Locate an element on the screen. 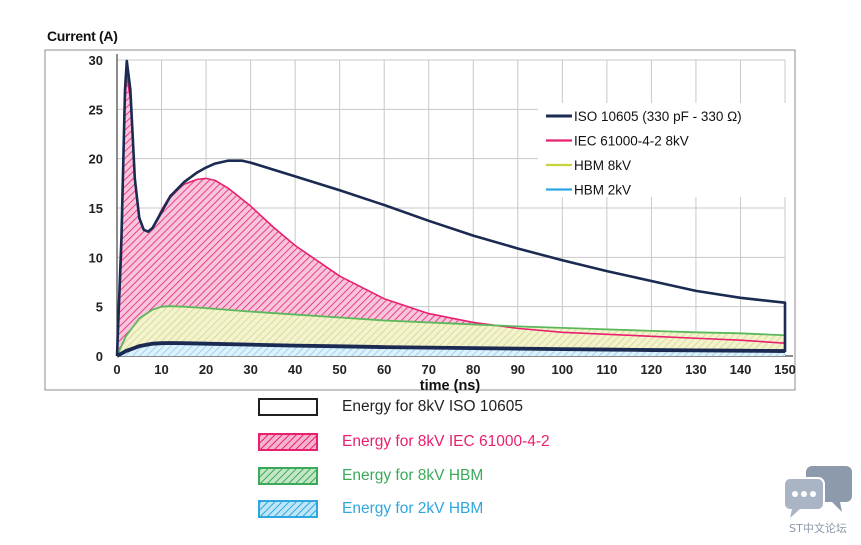 The image size is (861, 545). watermark-text: ST中文论坛 is located at coordinates (818, 528).